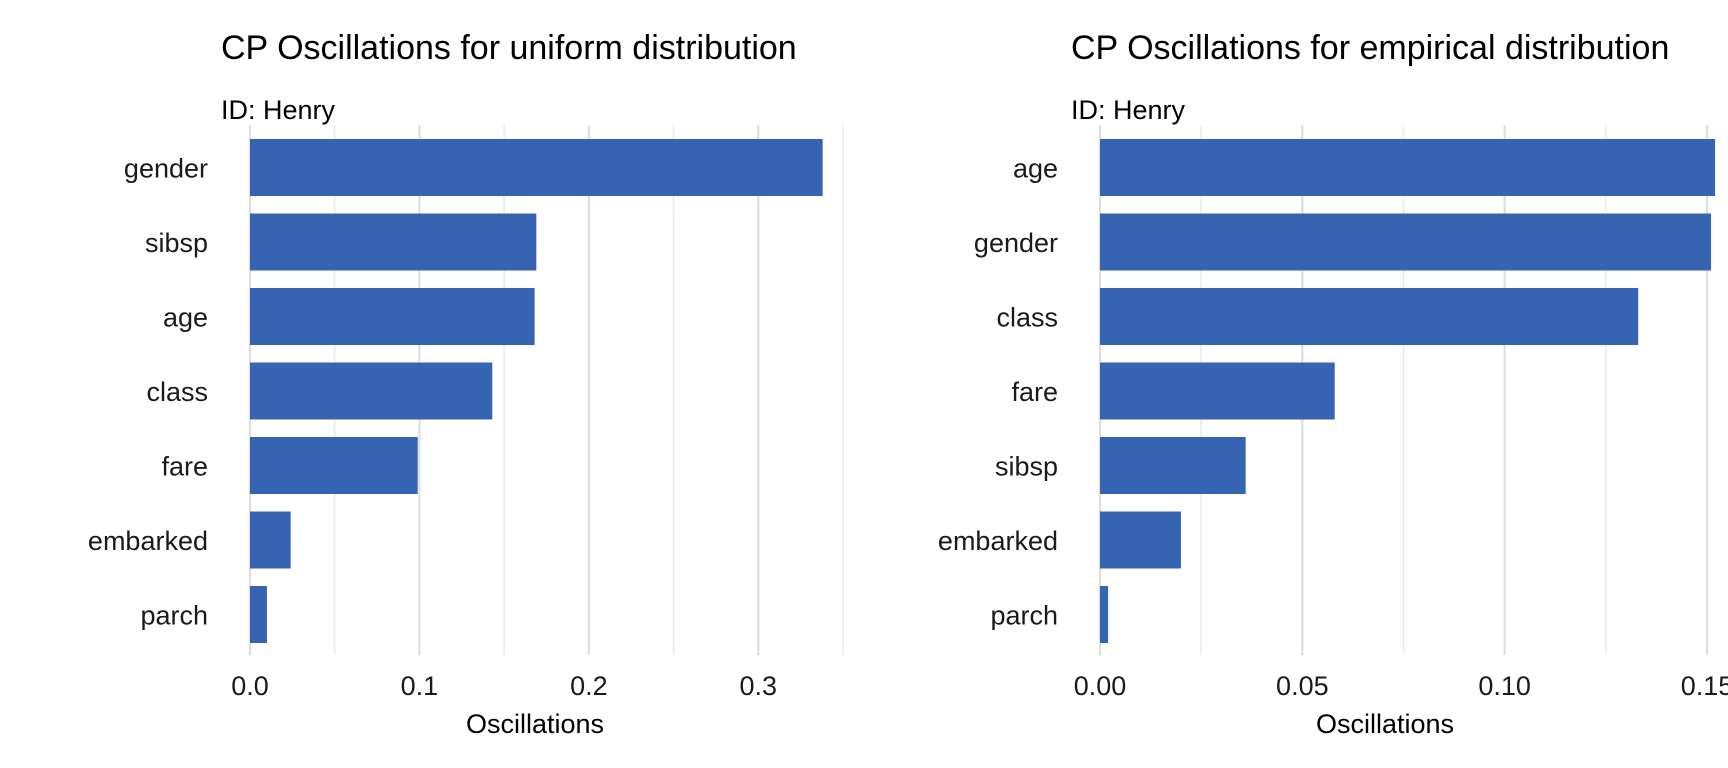 The image size is (1728, 768). I want to click on x-tick-label: 0.3, so click(759, 686).